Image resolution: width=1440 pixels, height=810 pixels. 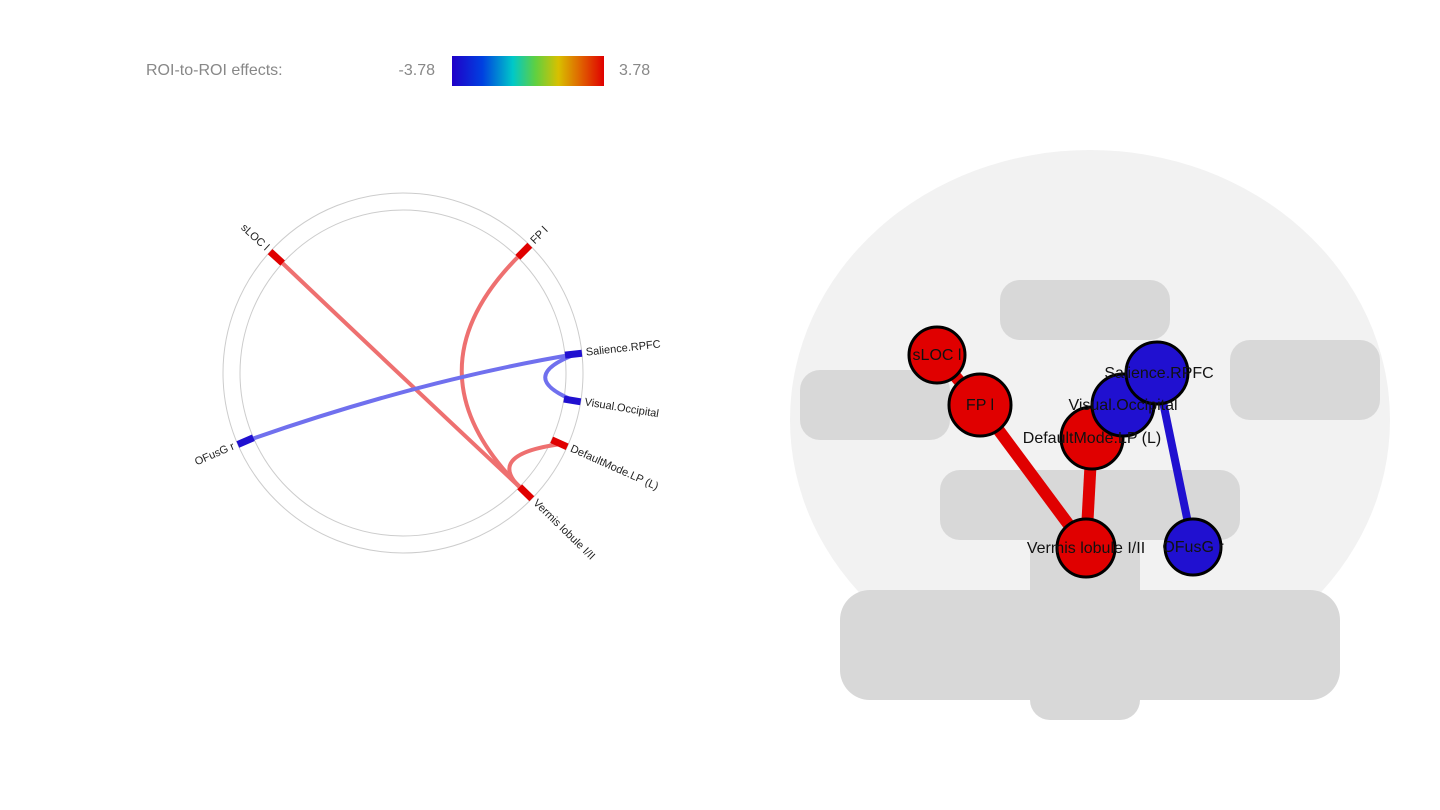 I want to click on outer-ring, so click(x=403, y=373).